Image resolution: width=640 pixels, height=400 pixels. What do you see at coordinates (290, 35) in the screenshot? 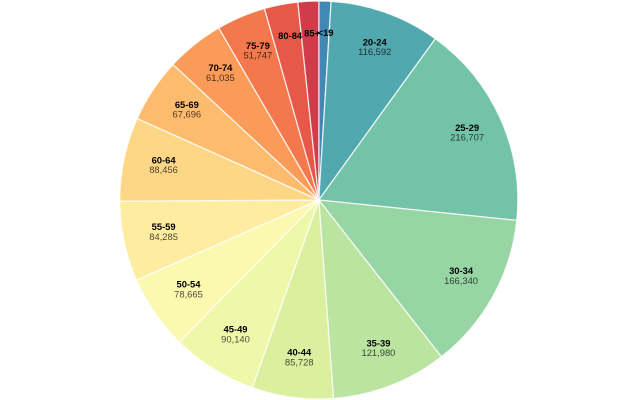
I see `svg-text: 80-84` at bounding box center [290, 35].